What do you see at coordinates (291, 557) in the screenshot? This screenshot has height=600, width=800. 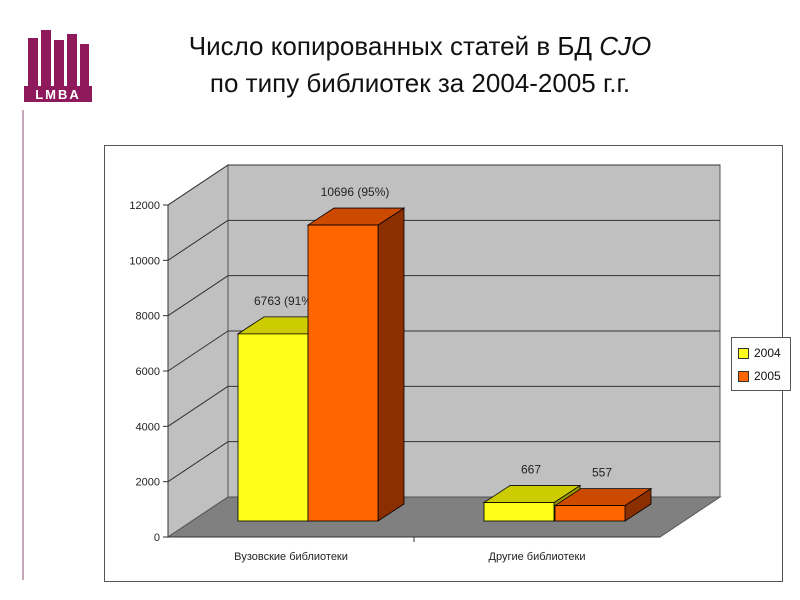 I see `x-category-label: Вузовские библиотеки` at bounding box center [291, 557].